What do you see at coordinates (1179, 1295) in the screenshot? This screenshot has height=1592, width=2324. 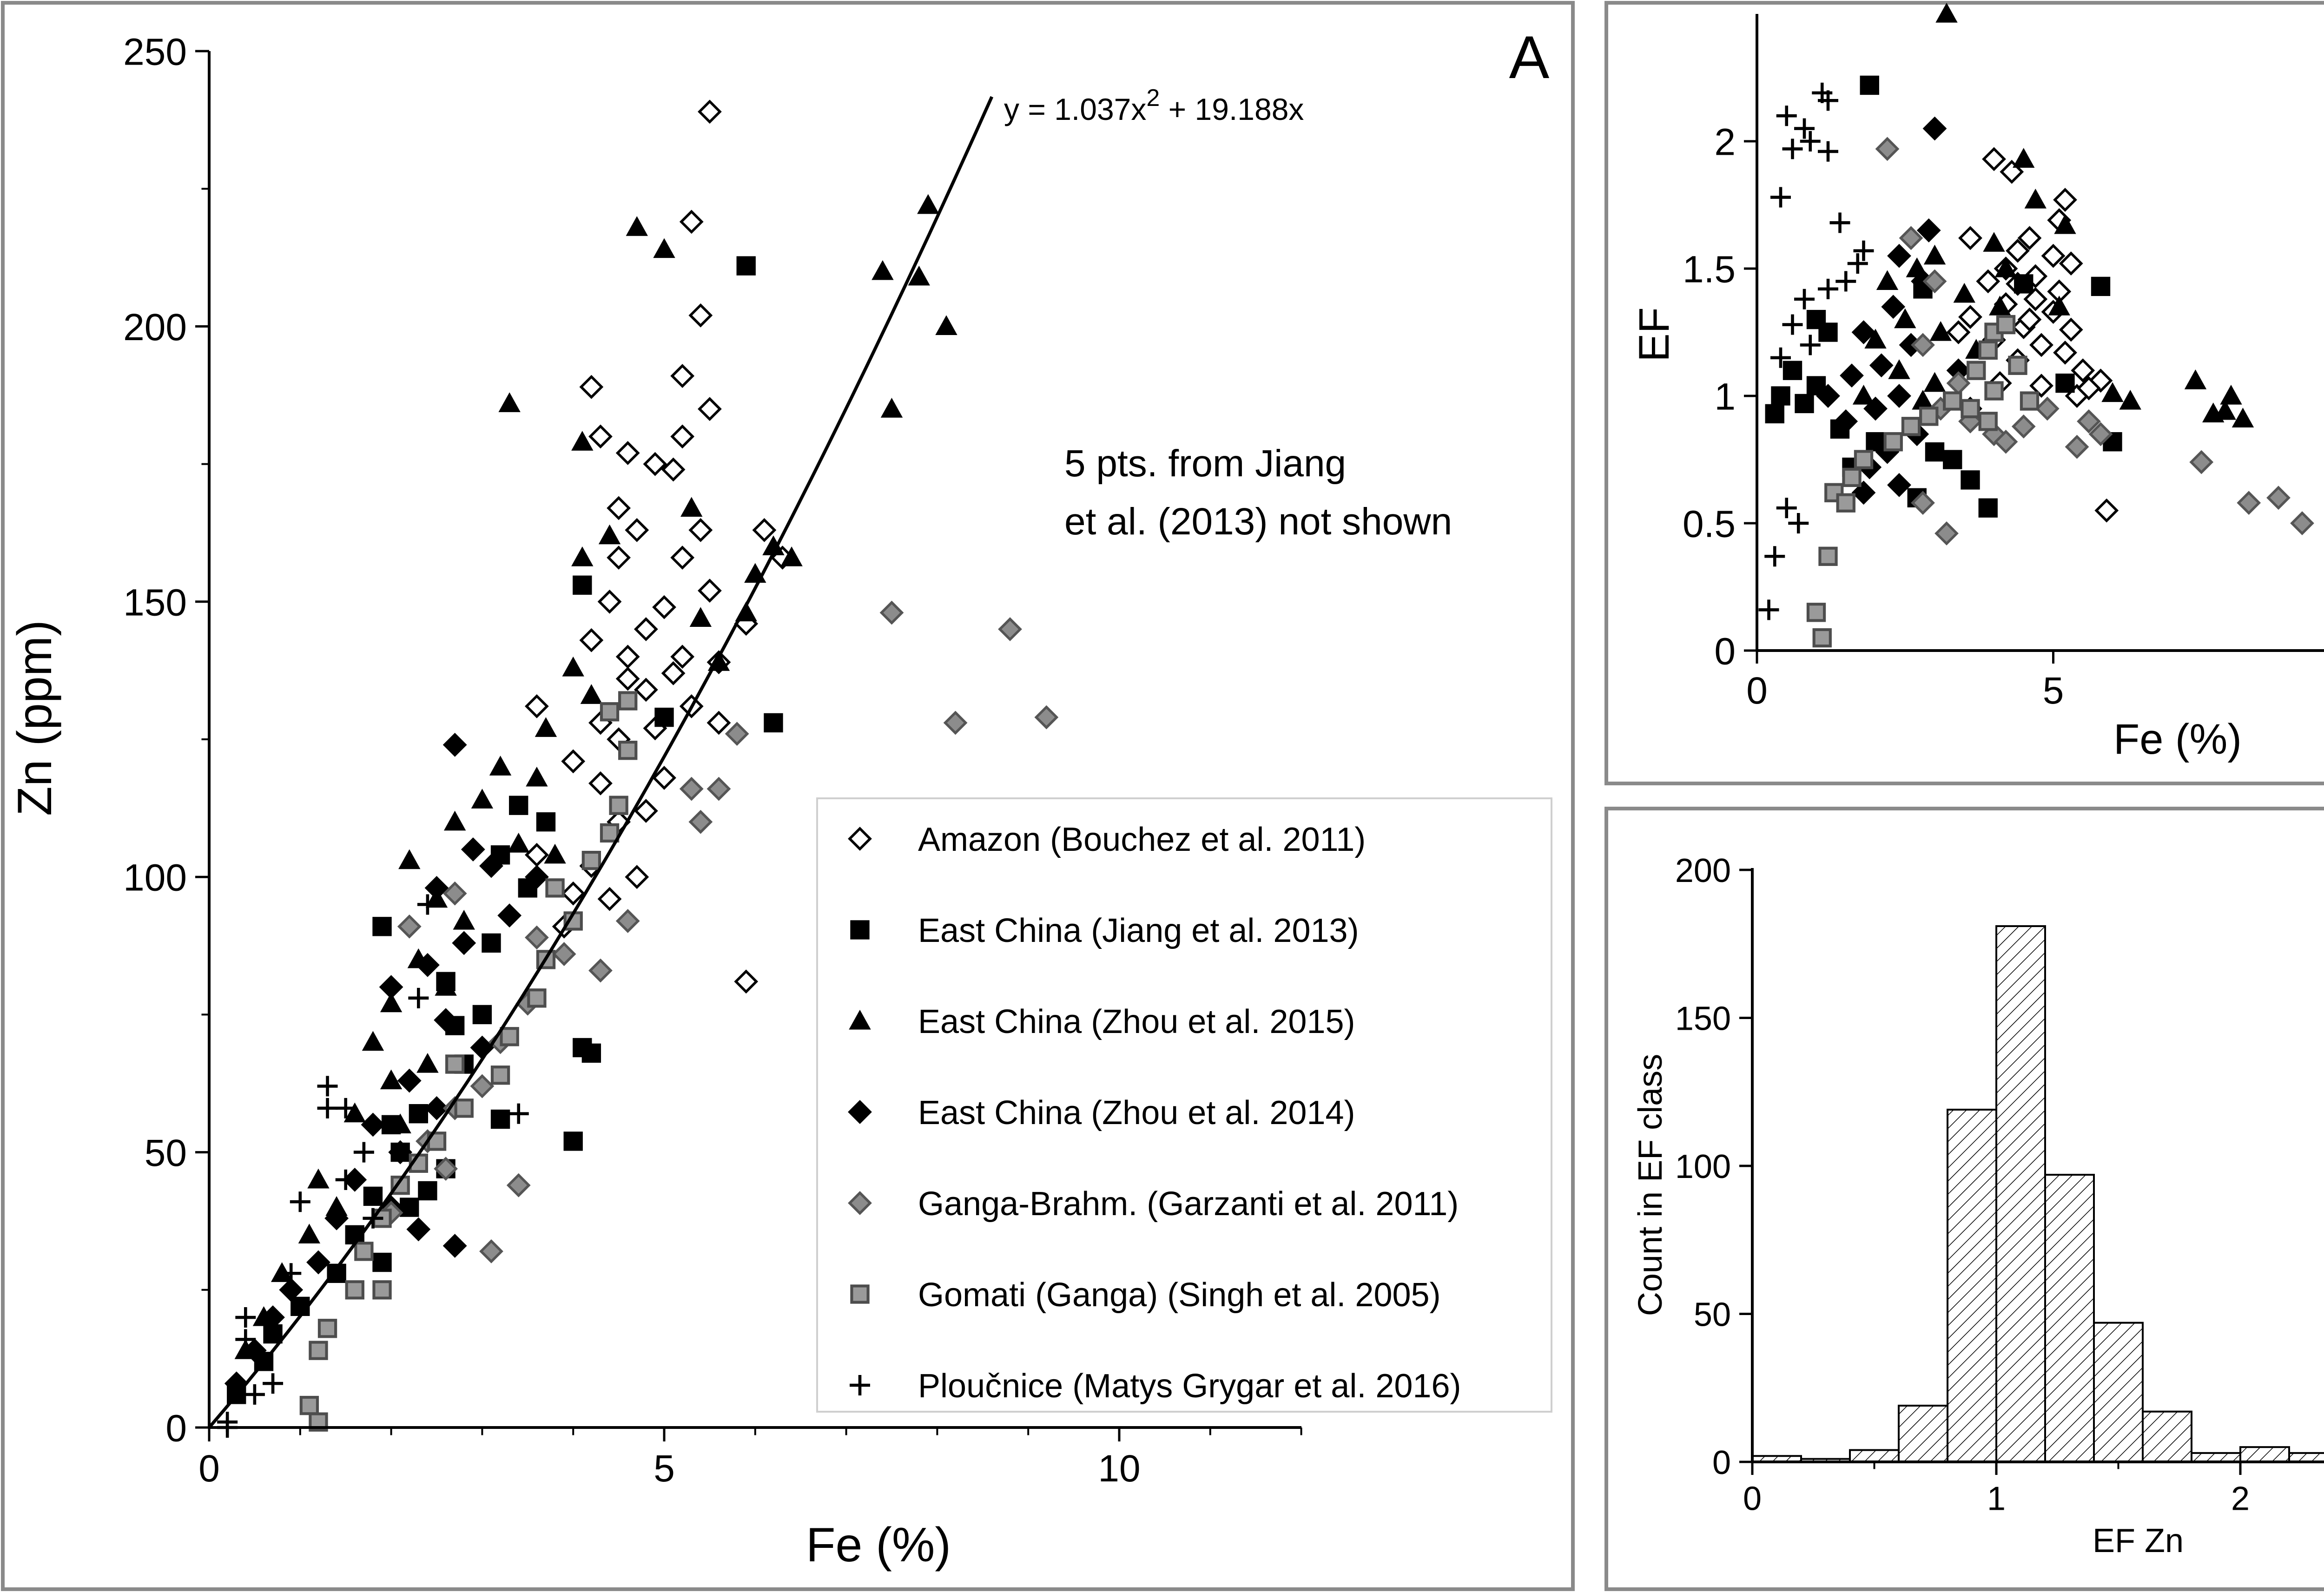 I see `legend-item-label: Gomati (Ganga) (Singh et al. 2005)` at bounding box center [1179, 1295].